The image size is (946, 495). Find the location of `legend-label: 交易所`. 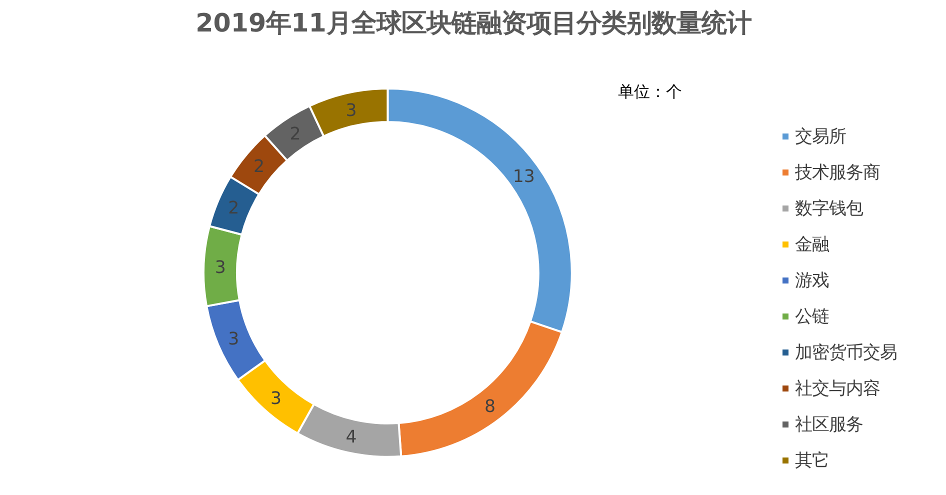

legend-label: 交易所 is located at coordinates (820, 137).